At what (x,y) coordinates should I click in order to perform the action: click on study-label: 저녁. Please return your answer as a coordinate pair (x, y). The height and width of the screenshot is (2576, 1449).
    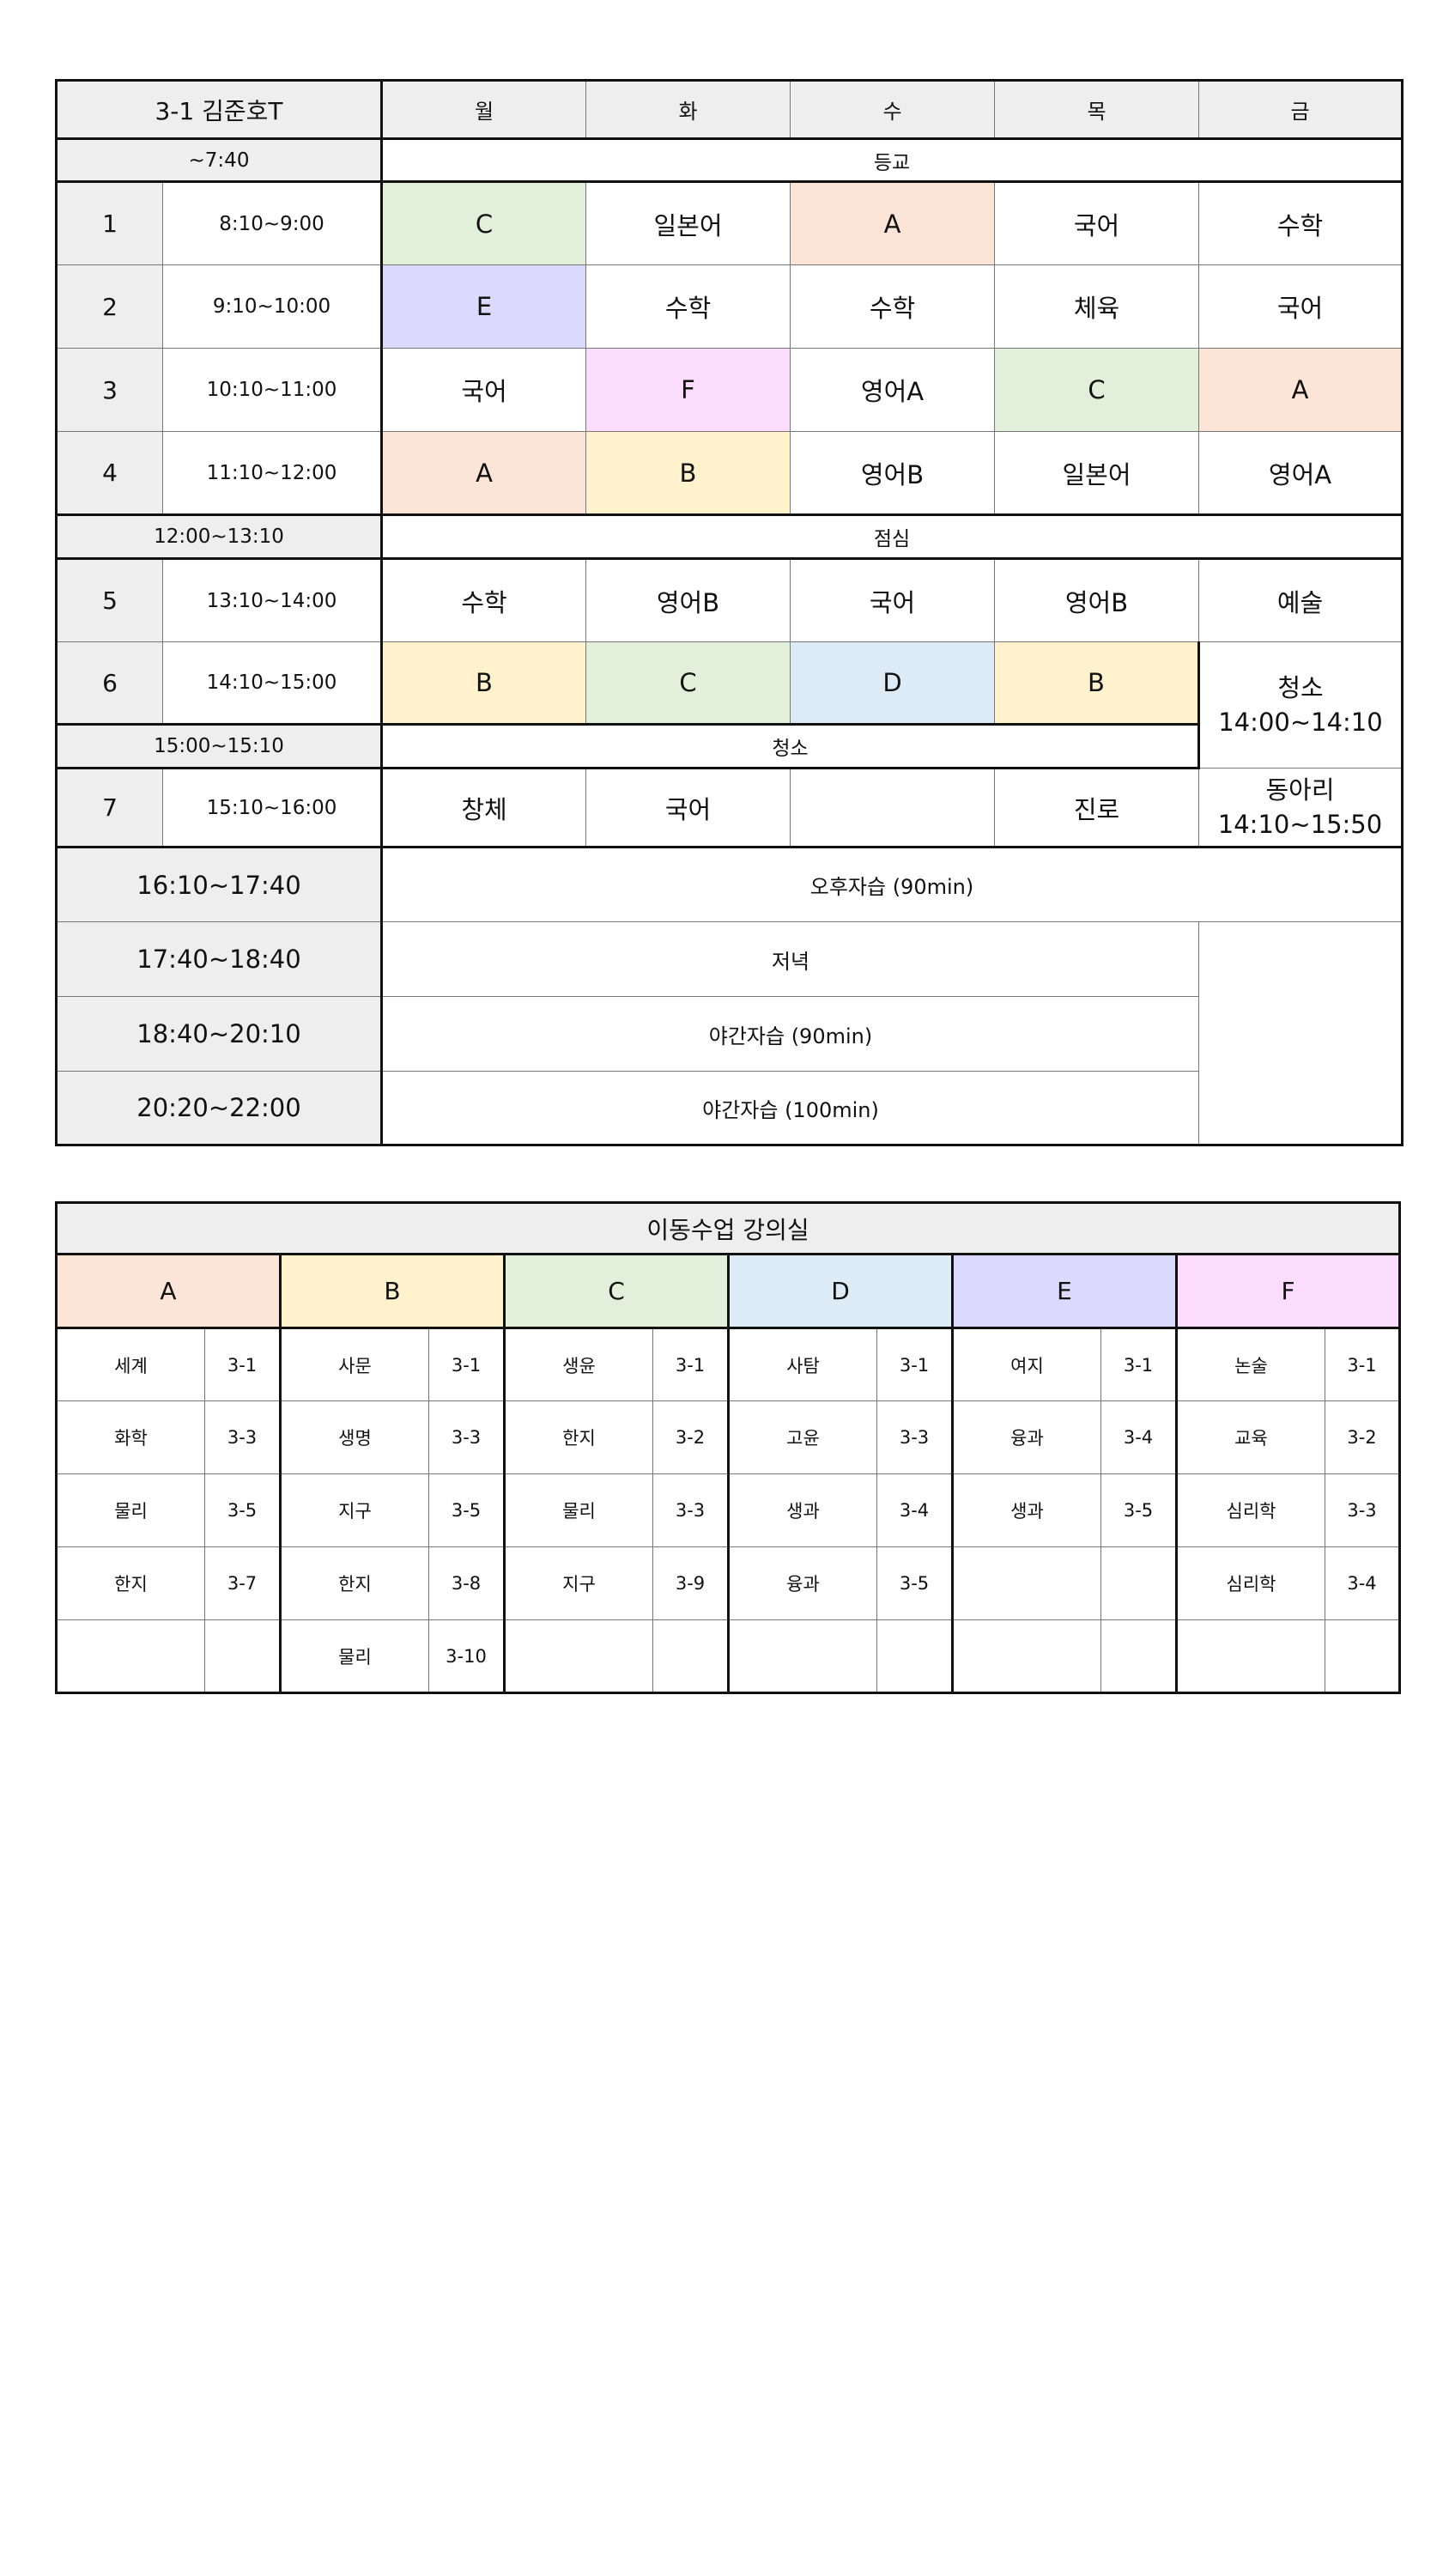
    Looking at the image, I should click on (790, 959).